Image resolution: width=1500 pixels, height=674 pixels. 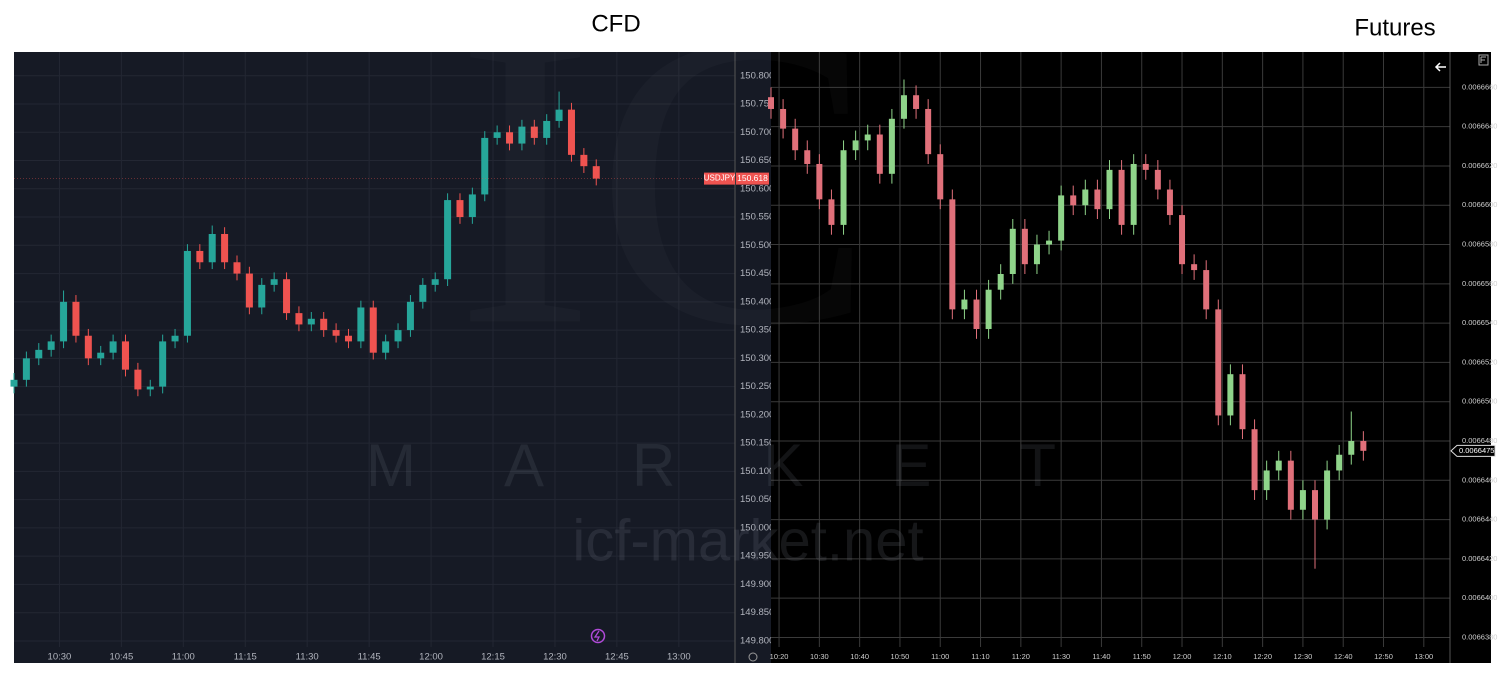 I want to click on y-tick-label: 150.450, so click(x=757, y=273).